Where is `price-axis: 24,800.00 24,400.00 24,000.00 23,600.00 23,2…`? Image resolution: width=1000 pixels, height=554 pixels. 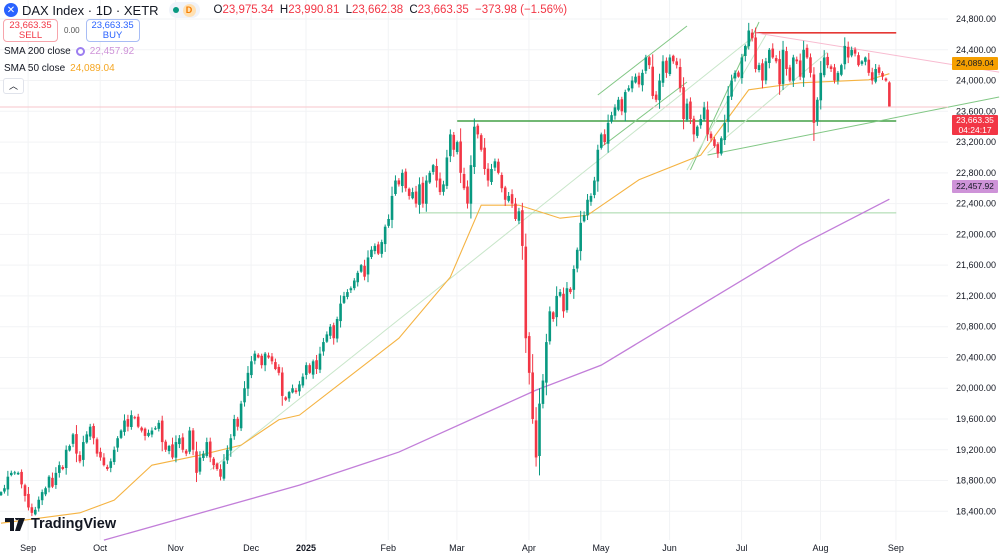
price-axis: 24,800.00 24,400.00 24,000.00 23,600.00 23,2… is located at coordinates (976, 265).